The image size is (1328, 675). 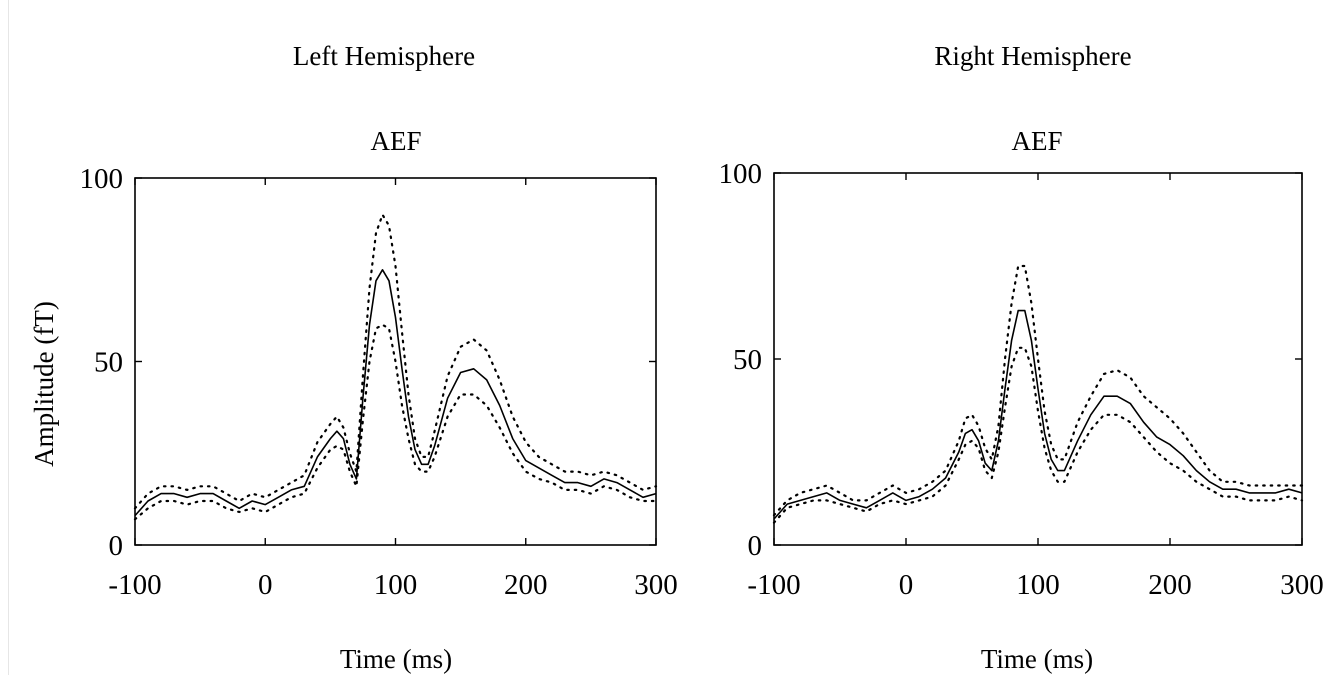 I want to click on right-y-tick-label: 100, so click(x=741, y=174).